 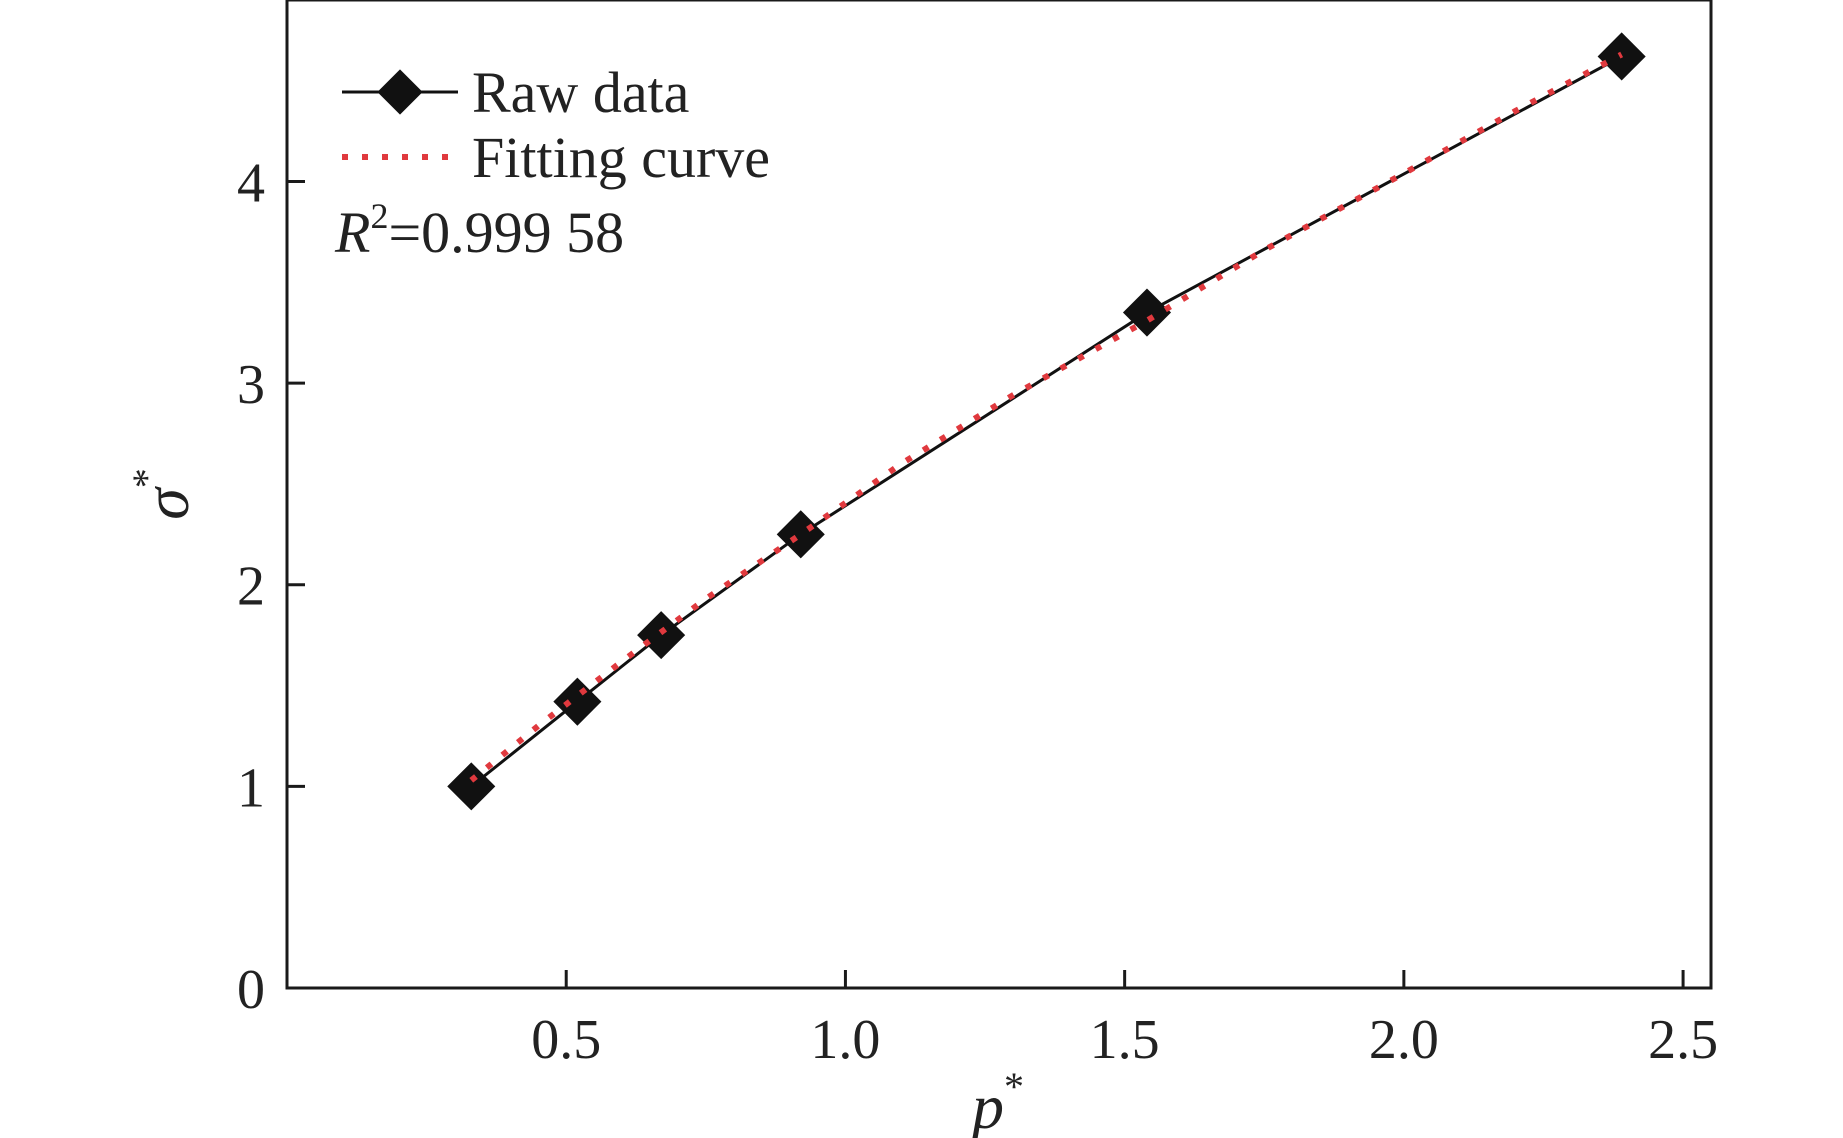 I want to click on r-squared-annotation: R2=0.999 58, so click(x=479, y=230).